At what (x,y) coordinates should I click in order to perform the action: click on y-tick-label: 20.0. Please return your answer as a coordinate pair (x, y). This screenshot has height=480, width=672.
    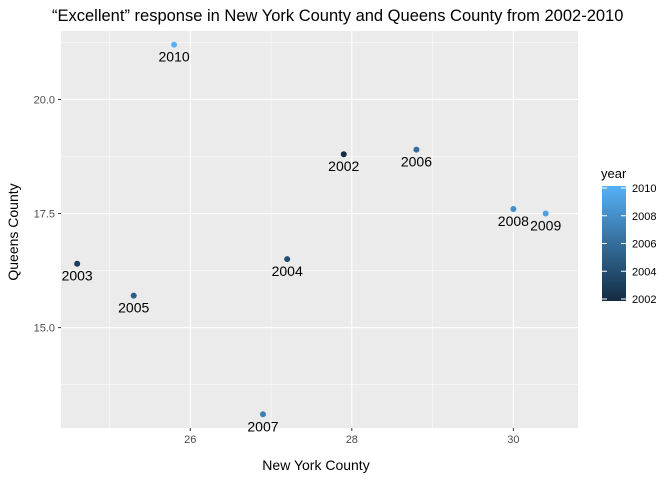
    Looking at the image, I should click on (44, 100).